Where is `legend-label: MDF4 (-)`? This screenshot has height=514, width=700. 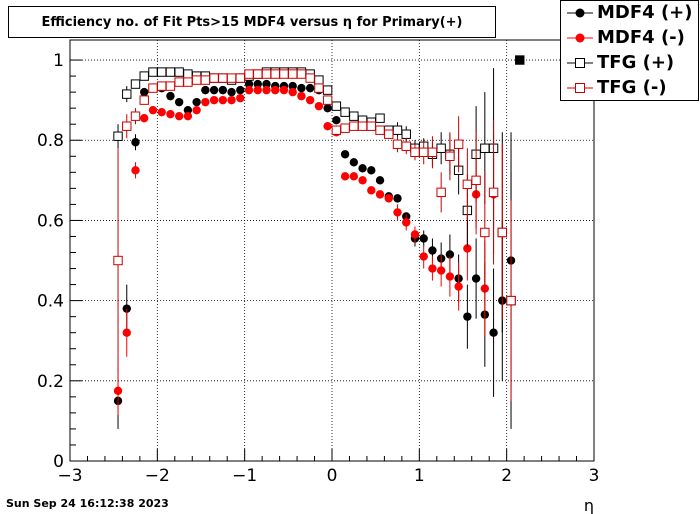
legend-label: MDF4 (-) is located at coordinates (641, 37).